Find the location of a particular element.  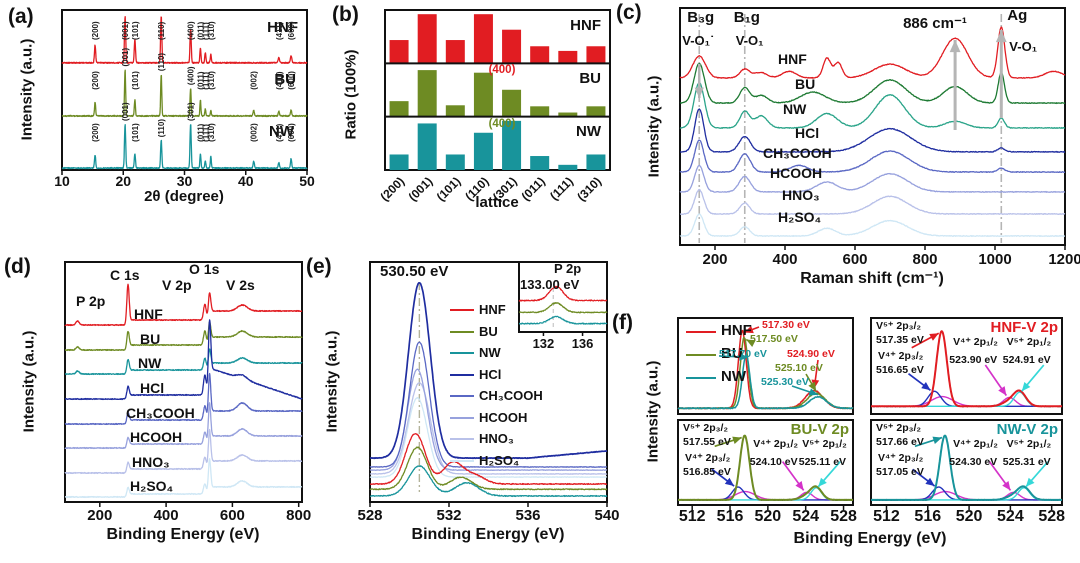

legend-label-H₂SO₄: H₂SO₄ is located at coordinates (499, 460).